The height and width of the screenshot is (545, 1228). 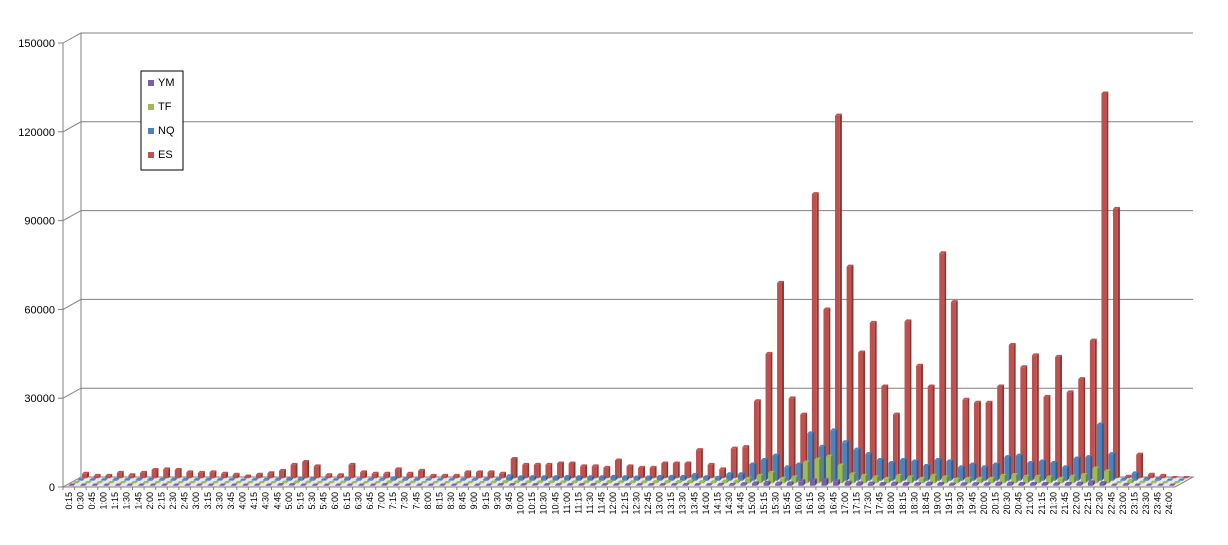 I want to click on x-tick-label: 6:00, so click(x=335, y=501).